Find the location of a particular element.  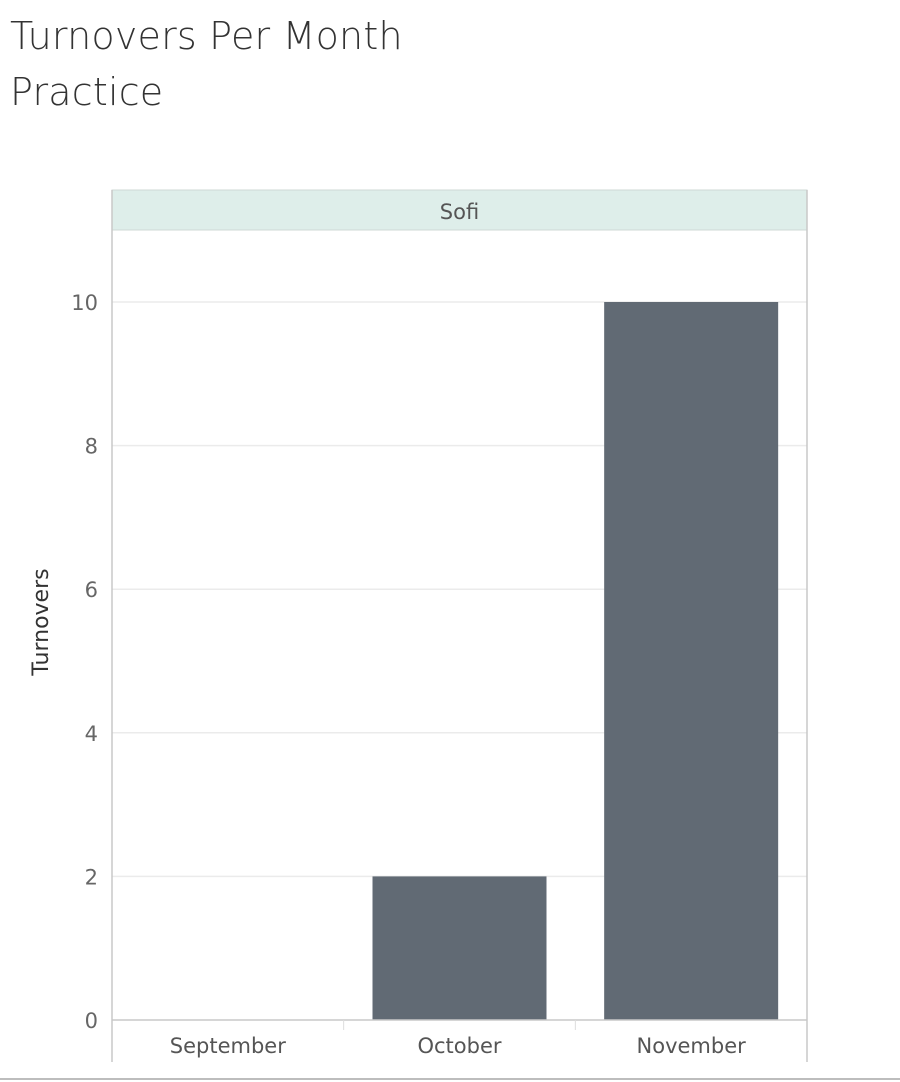

y-tick-label: 6 is located at coordinates (91, 590).